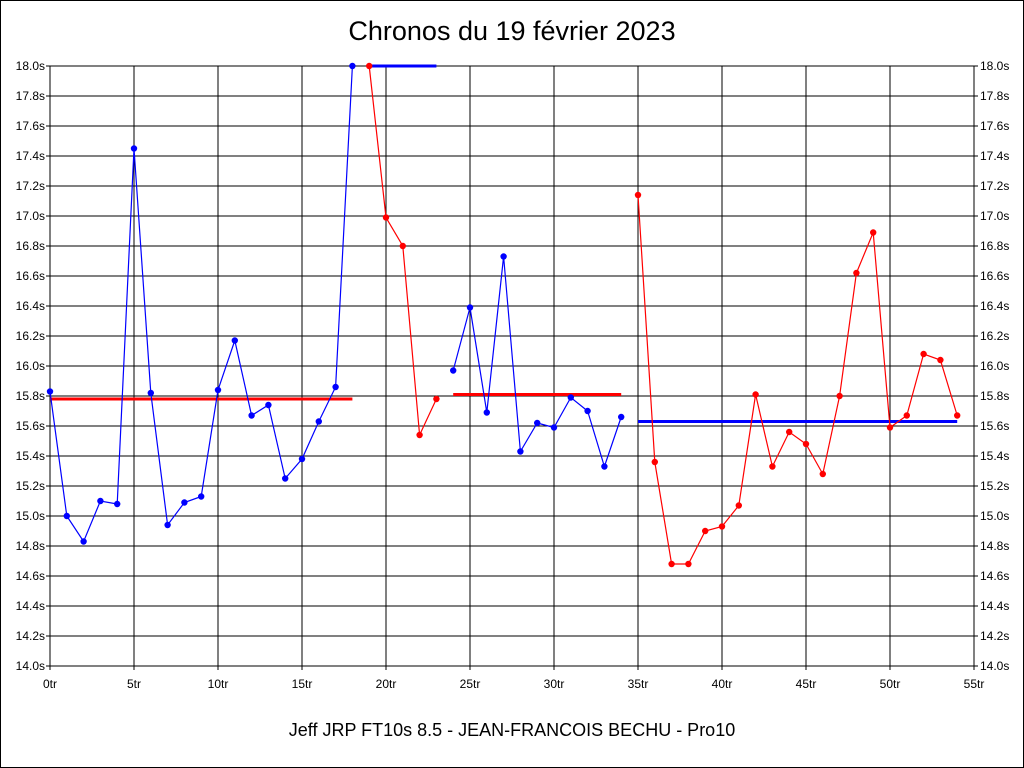 Image resolution: width=1024 pixels, height=768 pixels. Describe the element at coordinates (30, 126) in the screenshot. I see `y-tick-label-left: 17.6s` at that location.